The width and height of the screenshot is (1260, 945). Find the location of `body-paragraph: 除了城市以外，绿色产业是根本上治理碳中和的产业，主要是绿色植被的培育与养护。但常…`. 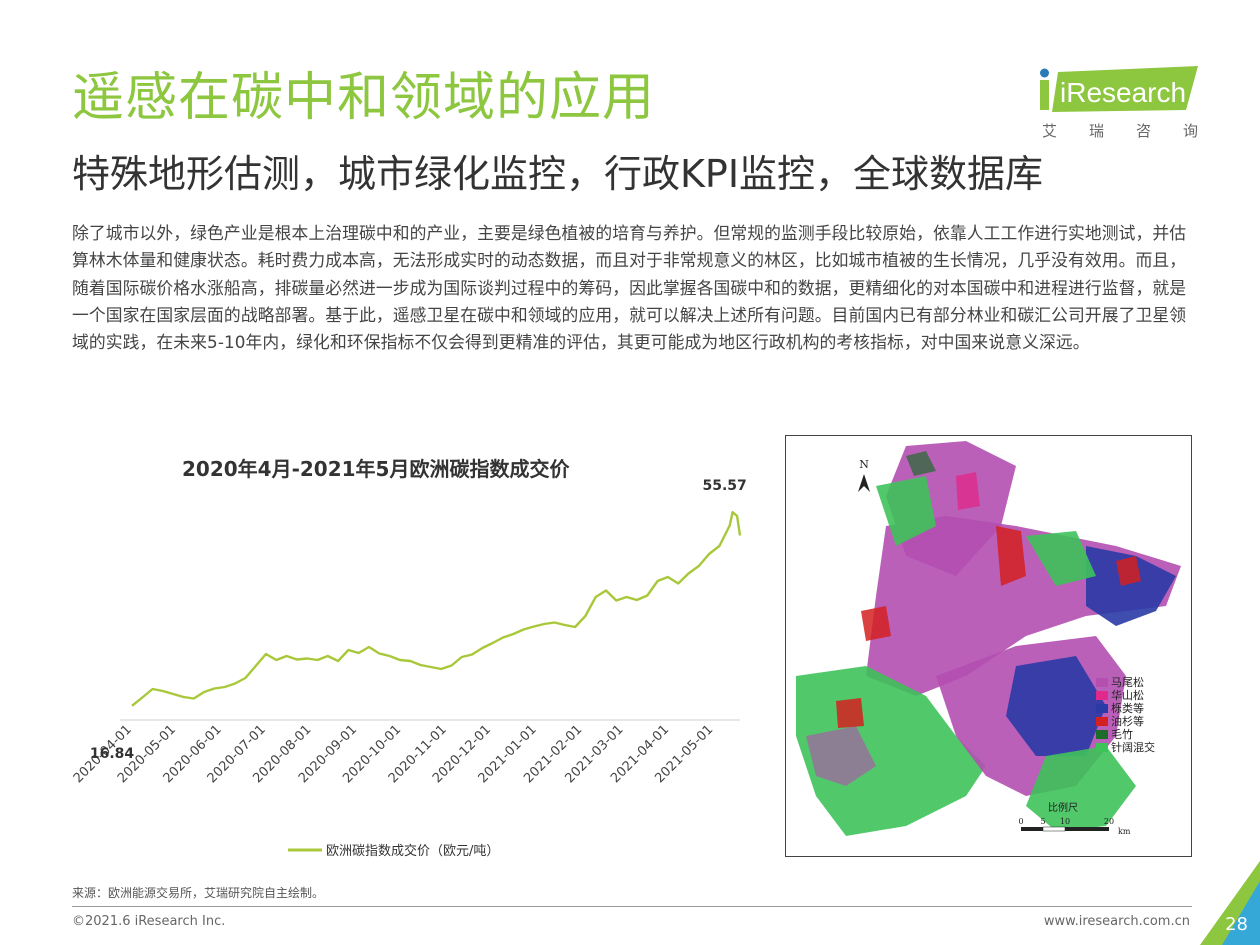

body-paragraph: 除了城市以外，绿色产业是根本上治理碳中和的产业，主要是绿色植被的培育与养护。但常… is located at coordinates (629, 288).